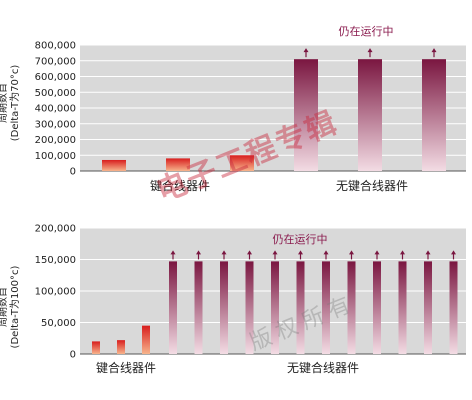 The image size is (472, 400). Describe the element at coordinates (55, 124) in the screenshot. I see `y-tick-label: 300,000` at that location.